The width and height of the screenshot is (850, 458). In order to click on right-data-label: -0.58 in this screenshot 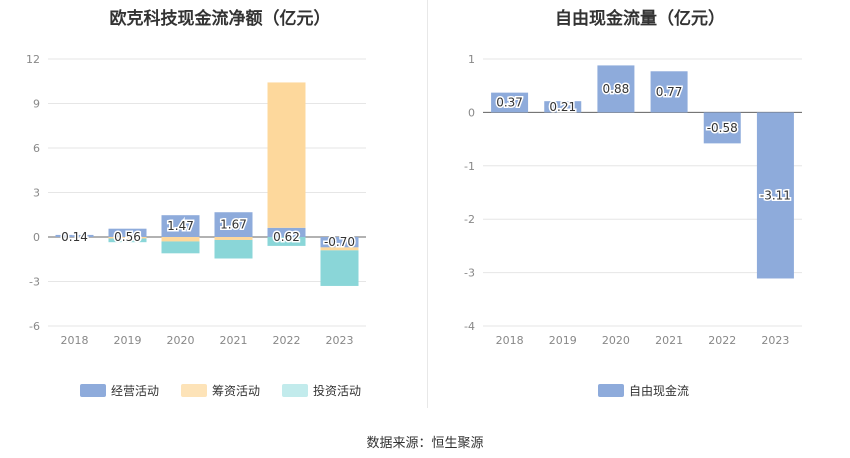, I will do `click(722, 128)`.